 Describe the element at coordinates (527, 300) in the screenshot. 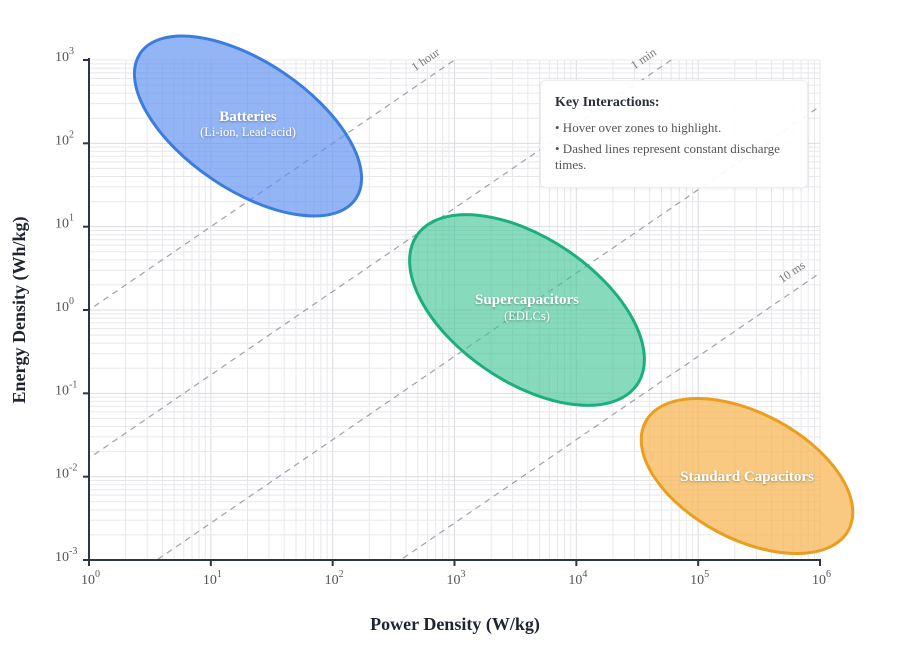

I see `zone-label-supercapacitors: Supercapacitors` at that location.